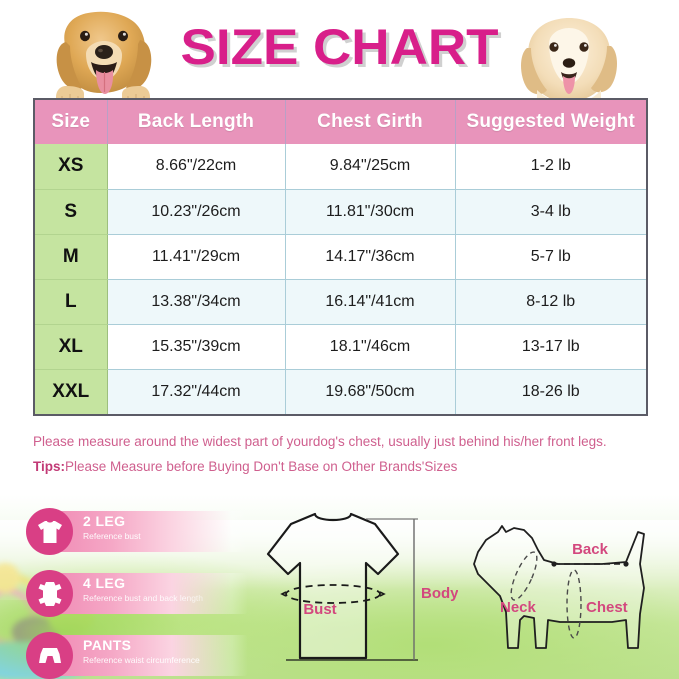 This screenshot has width=679, height=679. Describe the element at coordinates (518, 607) in the screenshot. I see `neck-label: Neck` at that location.